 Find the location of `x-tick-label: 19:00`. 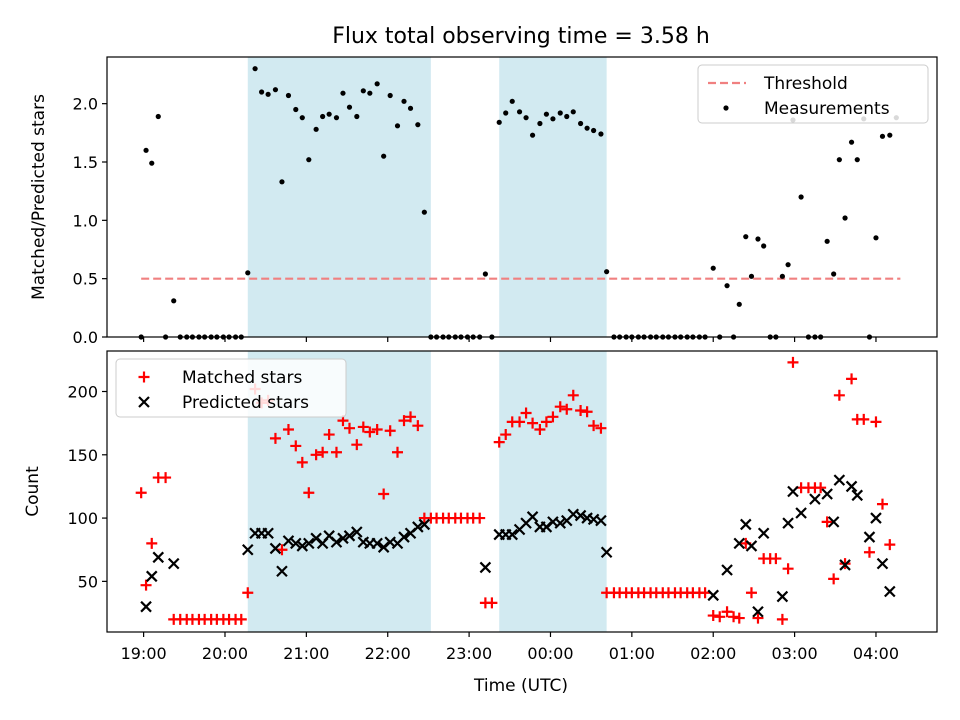

x-tick-label: 19:00 is located at coordinates (144, 653).